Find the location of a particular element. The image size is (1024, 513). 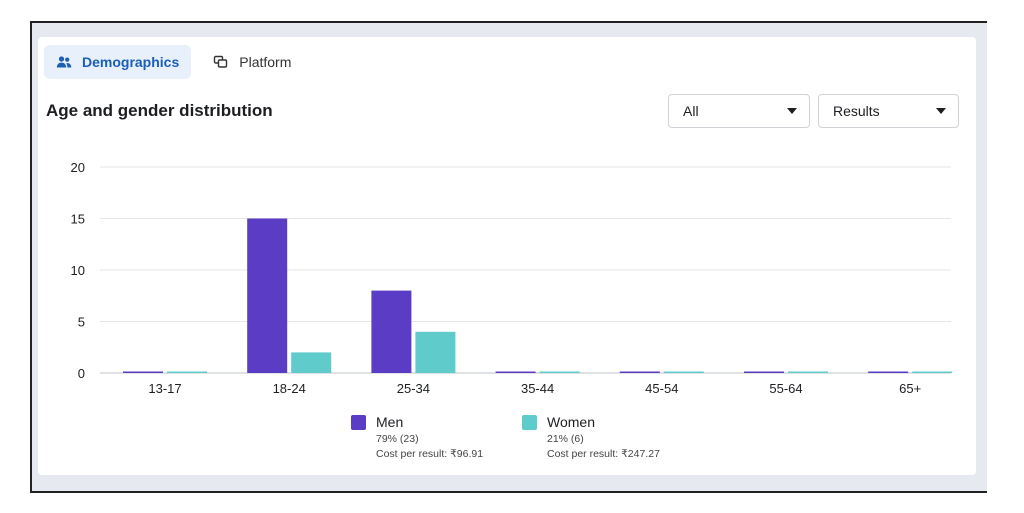

y-tick-label: 15 is located at coordinates (78, 219).